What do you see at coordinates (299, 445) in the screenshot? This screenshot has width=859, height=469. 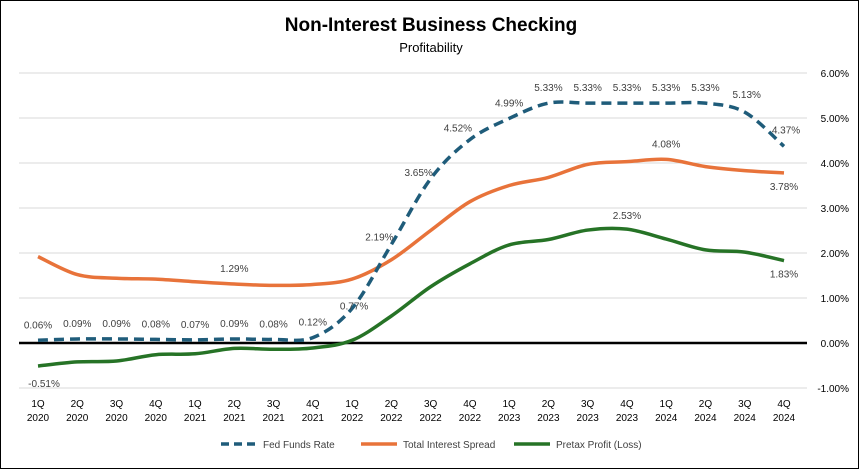 I see `legend-label-fed-funds-rate: Fed Funds Rate` at bounding box center [299, 445].